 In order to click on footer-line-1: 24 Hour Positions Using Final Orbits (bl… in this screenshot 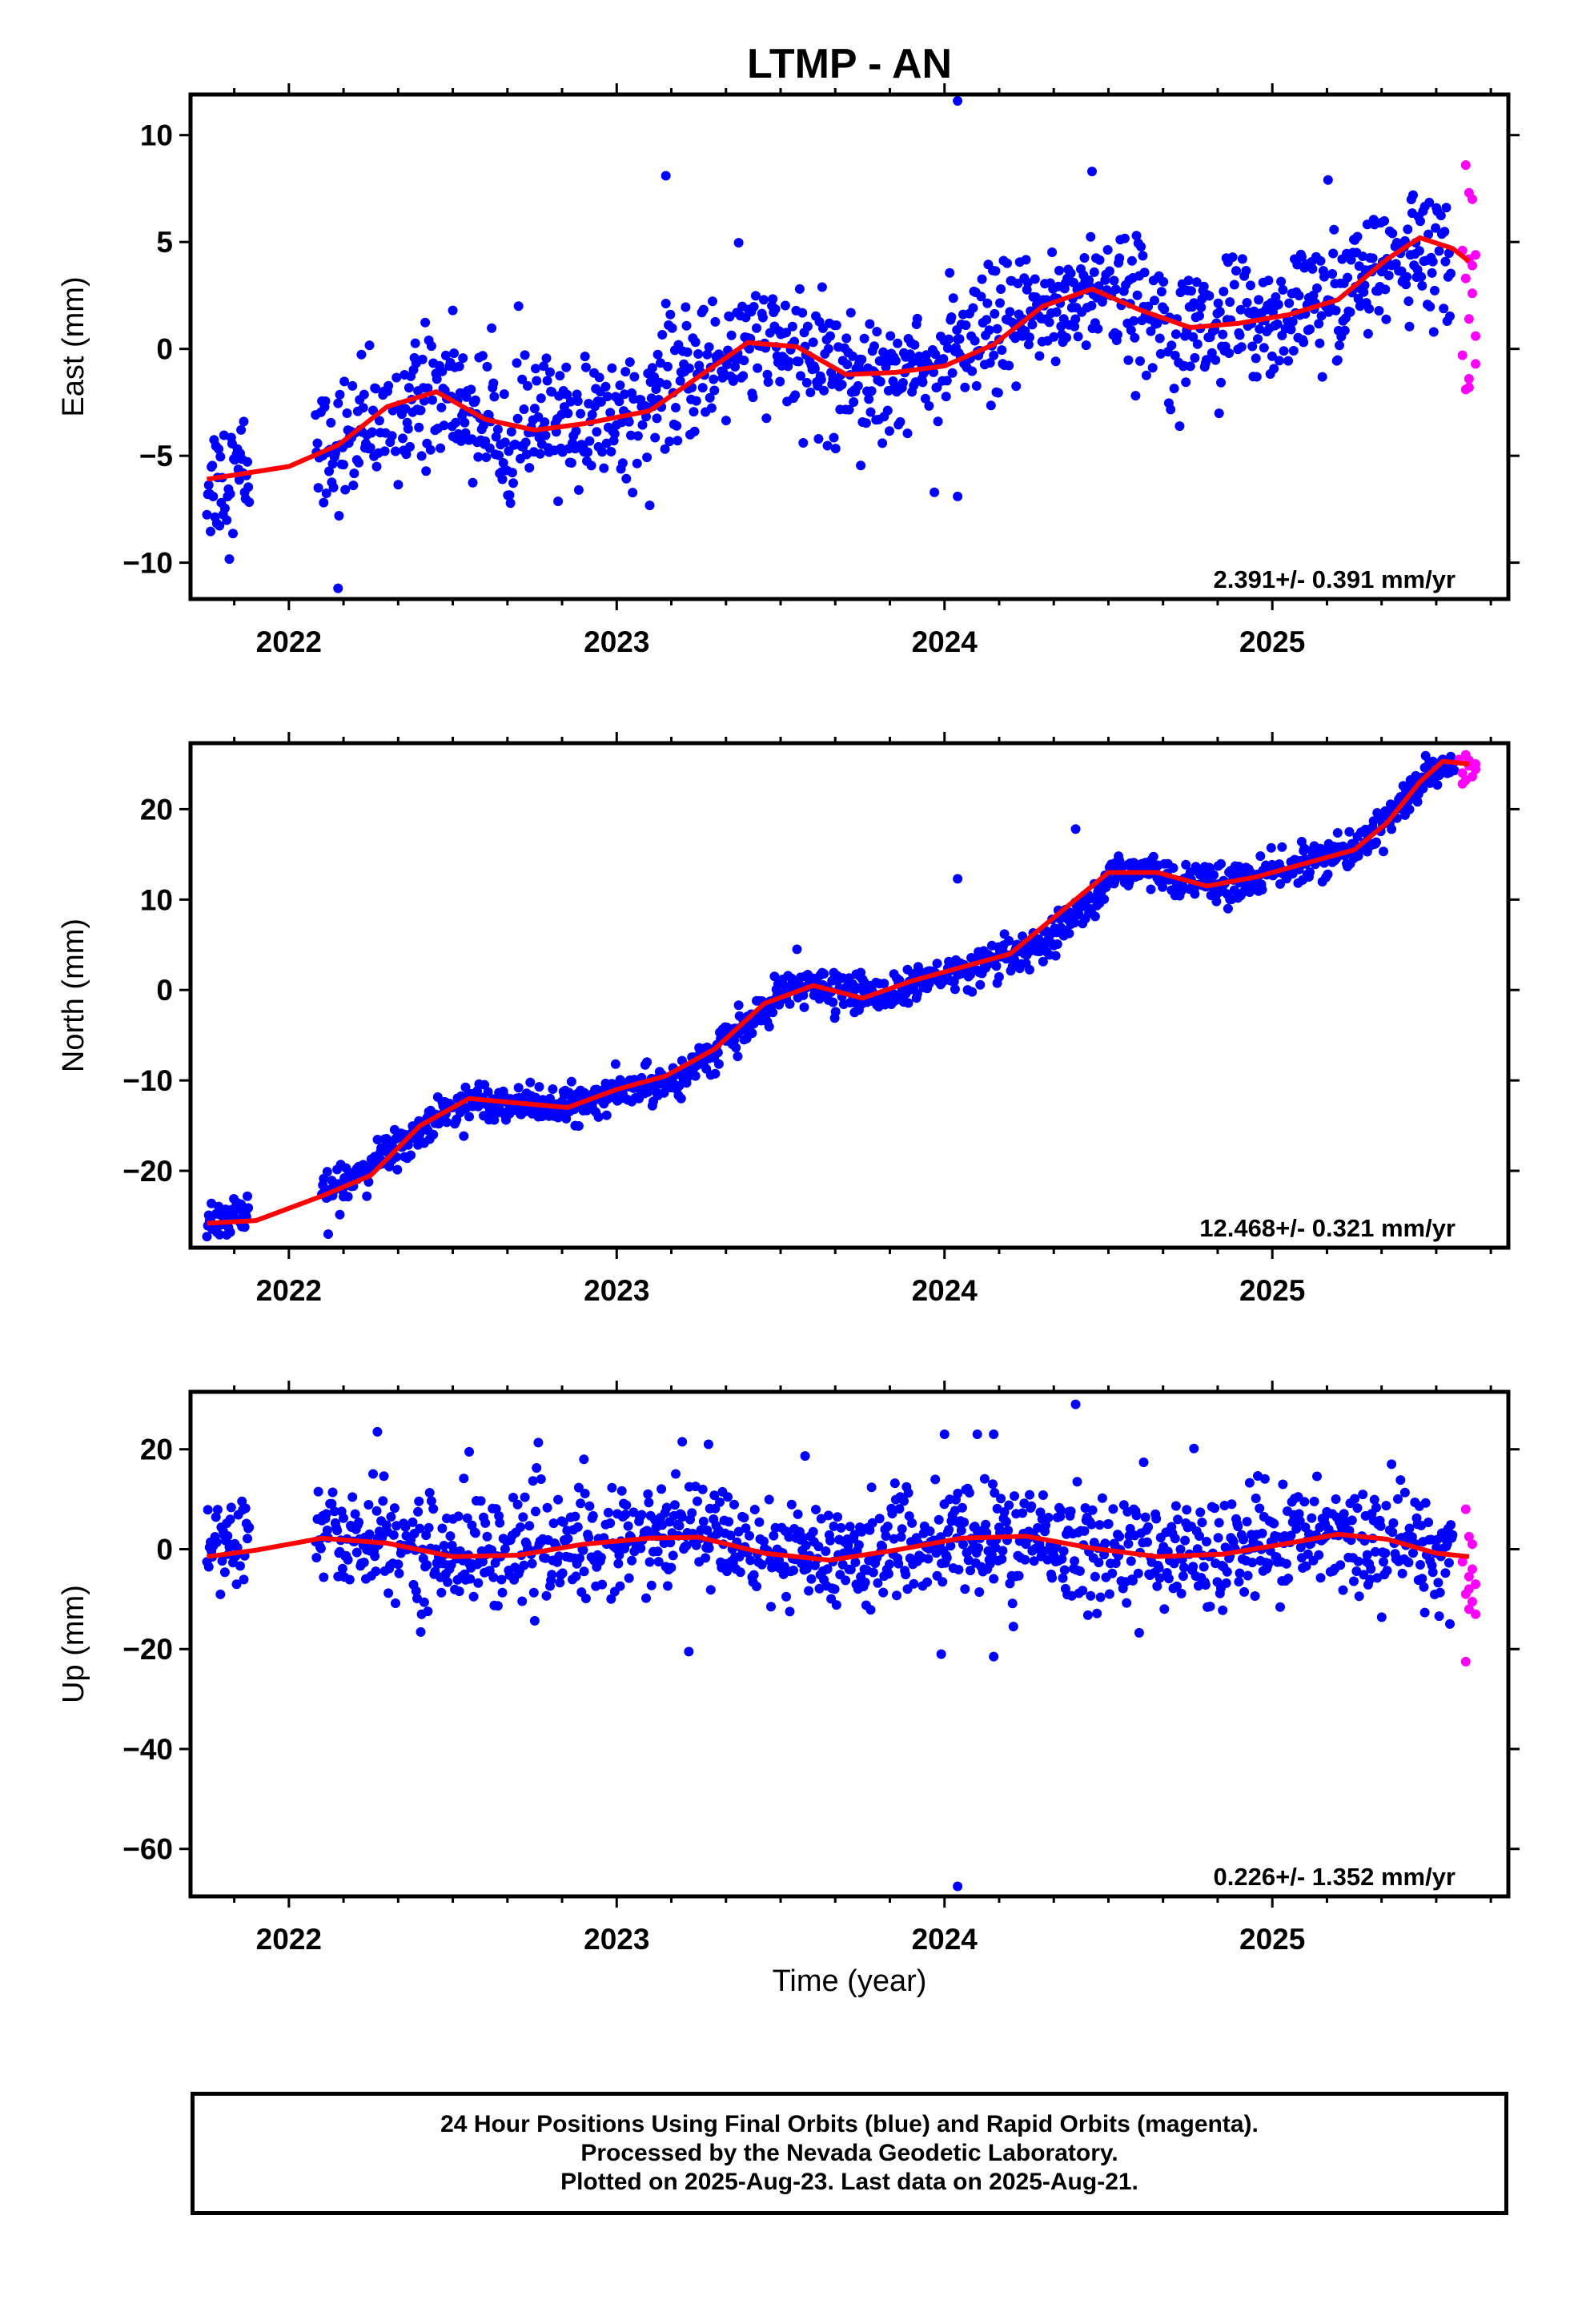, I will do `click(849, 2124)`.